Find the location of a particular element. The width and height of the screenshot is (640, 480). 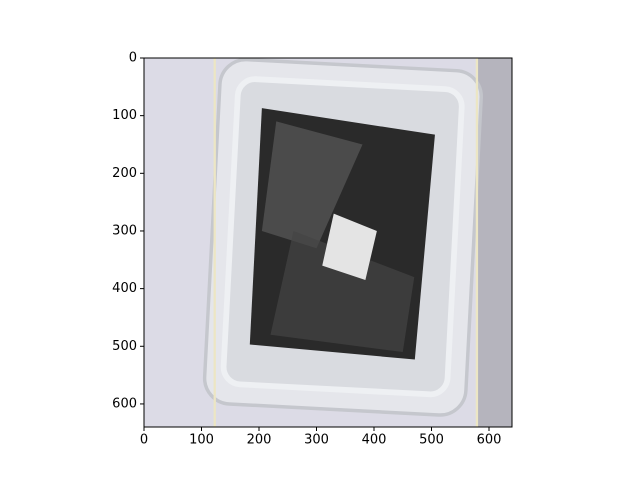

y-tick-label: 400 is located at coordinates (124, 288).